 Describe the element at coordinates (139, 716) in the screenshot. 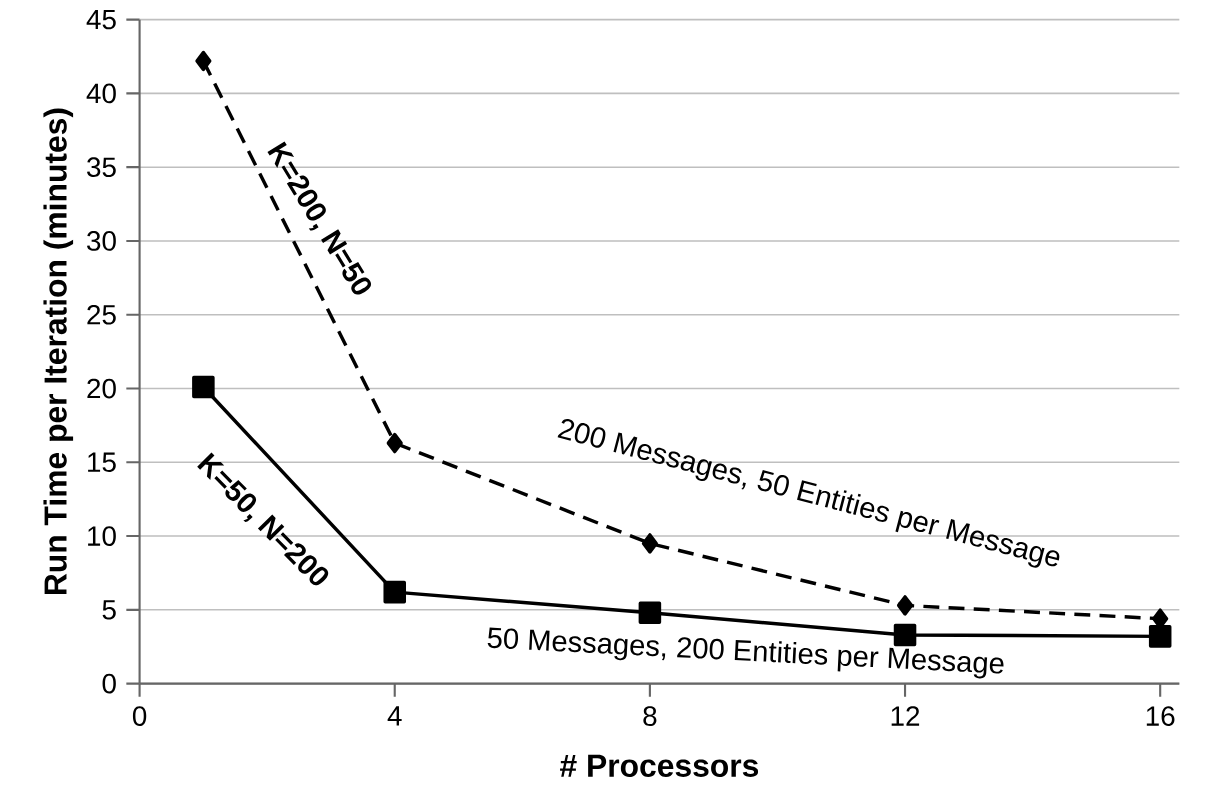

I see `x-tick-label: 0` at that location.